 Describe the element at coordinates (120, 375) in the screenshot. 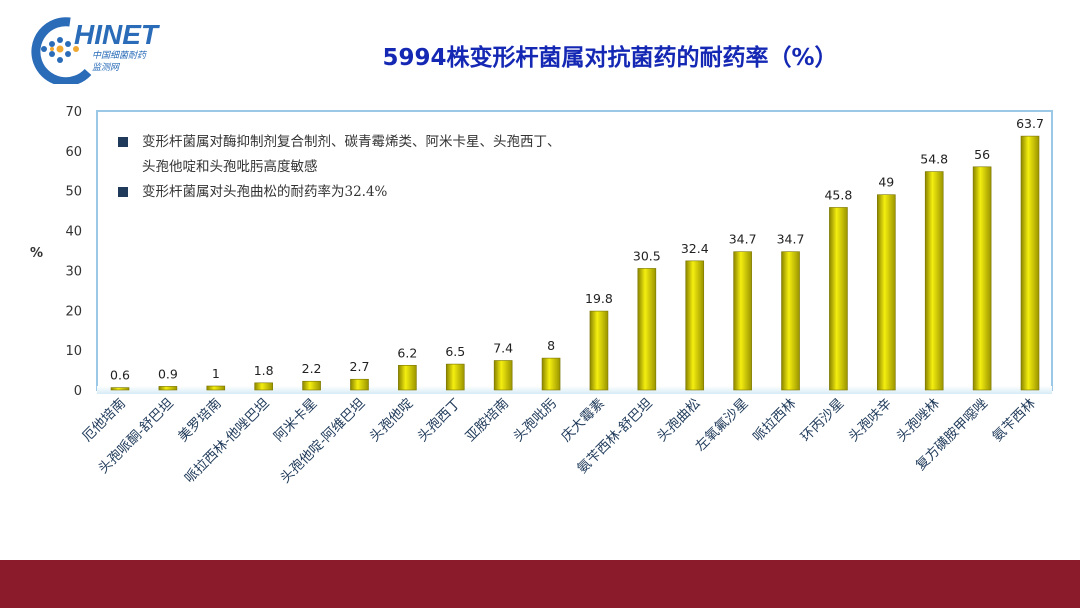

I see `data-label: 0.6` at that location.